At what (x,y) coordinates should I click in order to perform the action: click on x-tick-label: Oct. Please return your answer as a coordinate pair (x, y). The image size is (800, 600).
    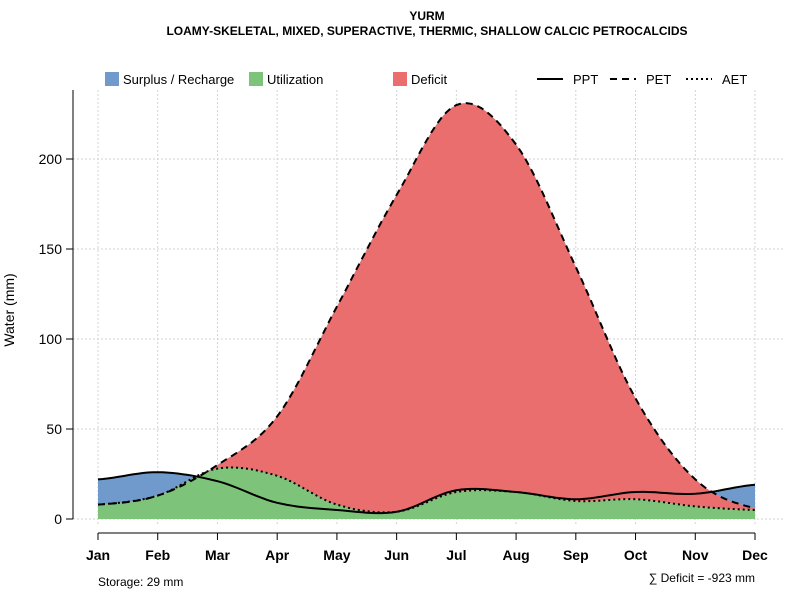
    Looking at the image, I should click on (636, 555).